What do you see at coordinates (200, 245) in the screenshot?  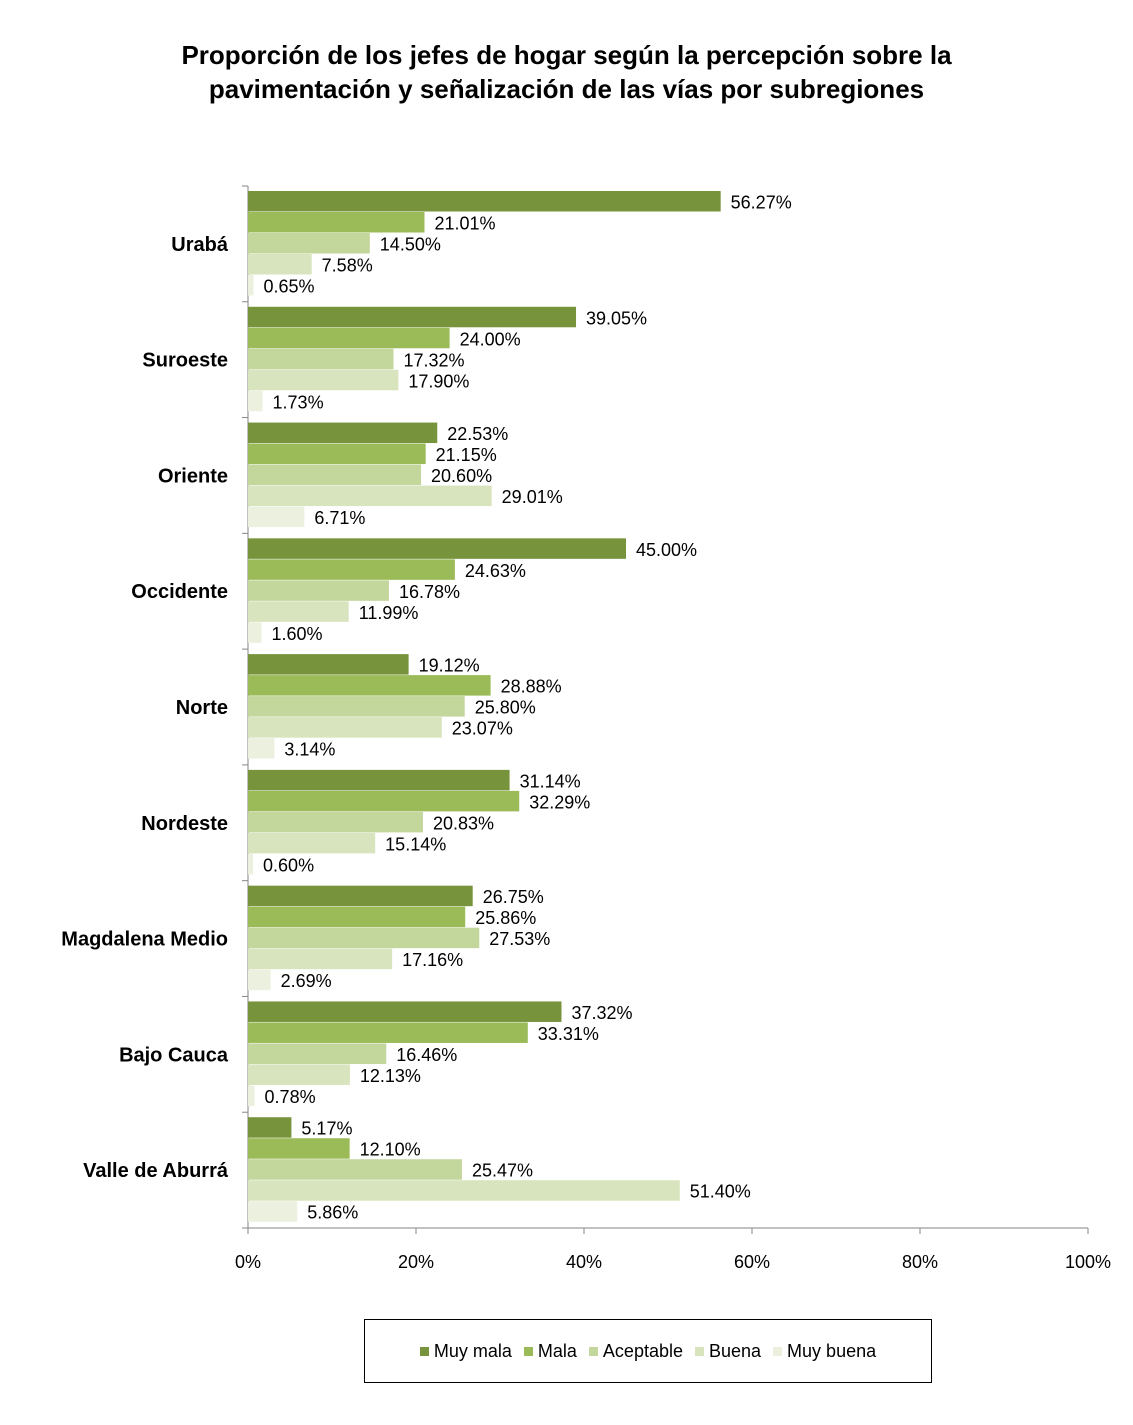 I see `category-label: Urabá` at bounding box center [200, 245].